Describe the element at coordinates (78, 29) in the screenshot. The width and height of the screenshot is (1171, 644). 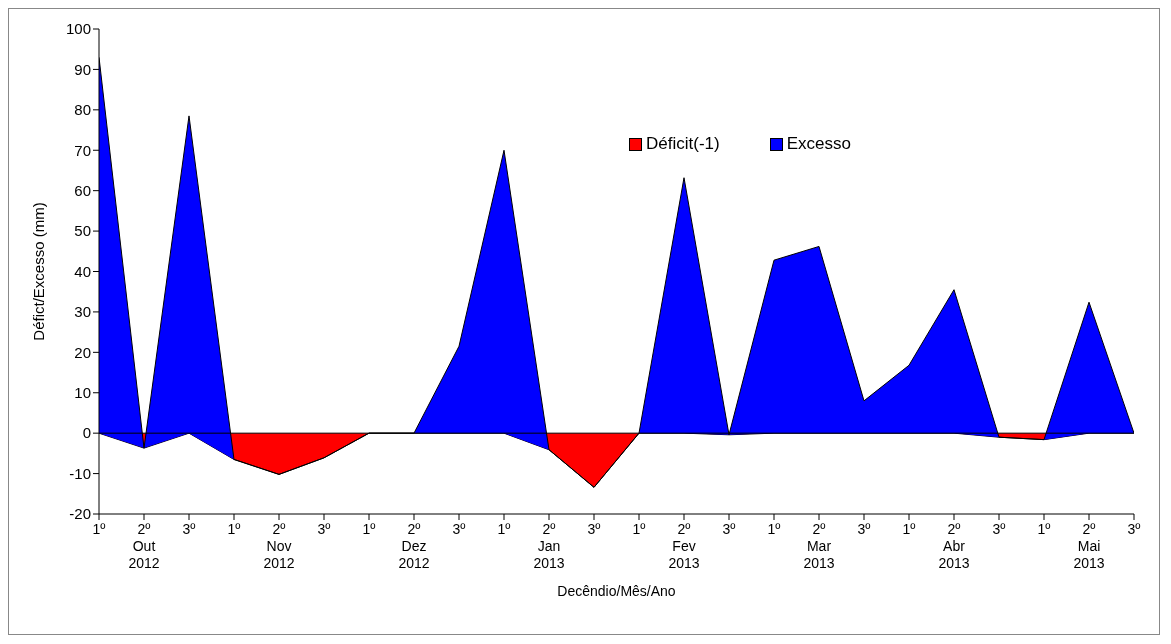
I see `y-tick-label: 100` at that location.